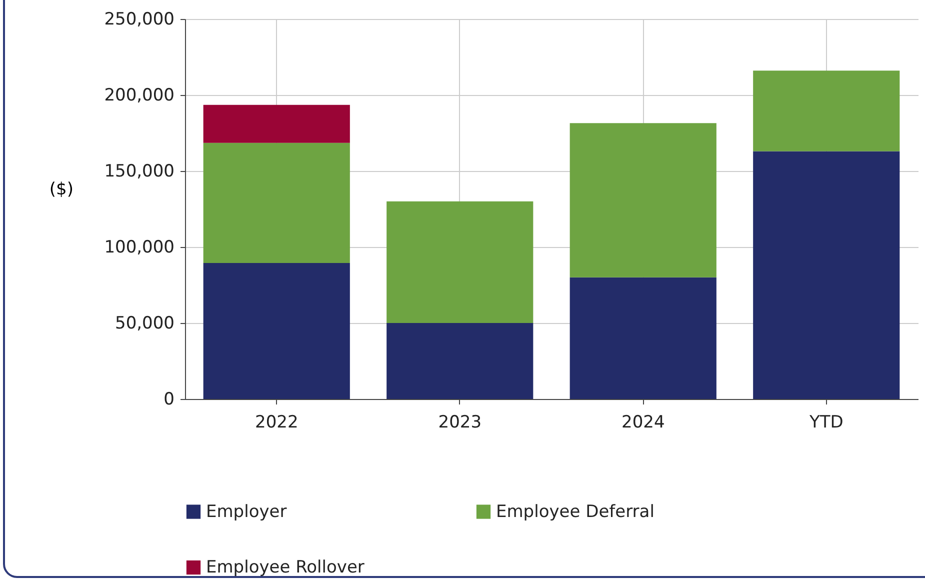 The height and width of the screenshot is (581, 925). Describe the element at coordinates (139, 248) in the screenshot. I see `y-tick-label: 100,000` at that location.